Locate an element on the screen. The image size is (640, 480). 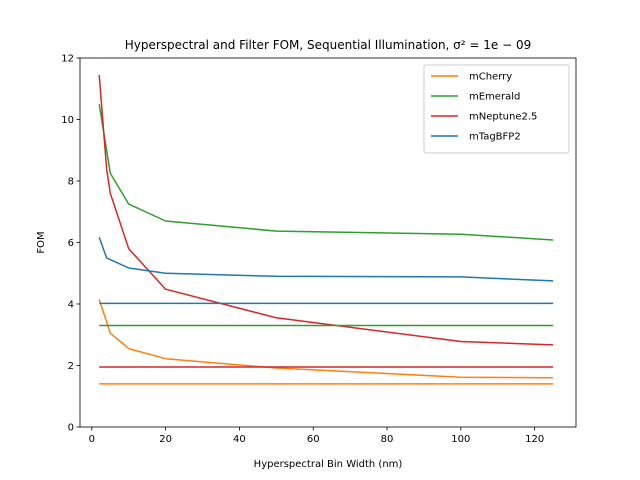
x-axis-label: Hyperspectral Bin Width (nm) is located at coordinates (328, 464).